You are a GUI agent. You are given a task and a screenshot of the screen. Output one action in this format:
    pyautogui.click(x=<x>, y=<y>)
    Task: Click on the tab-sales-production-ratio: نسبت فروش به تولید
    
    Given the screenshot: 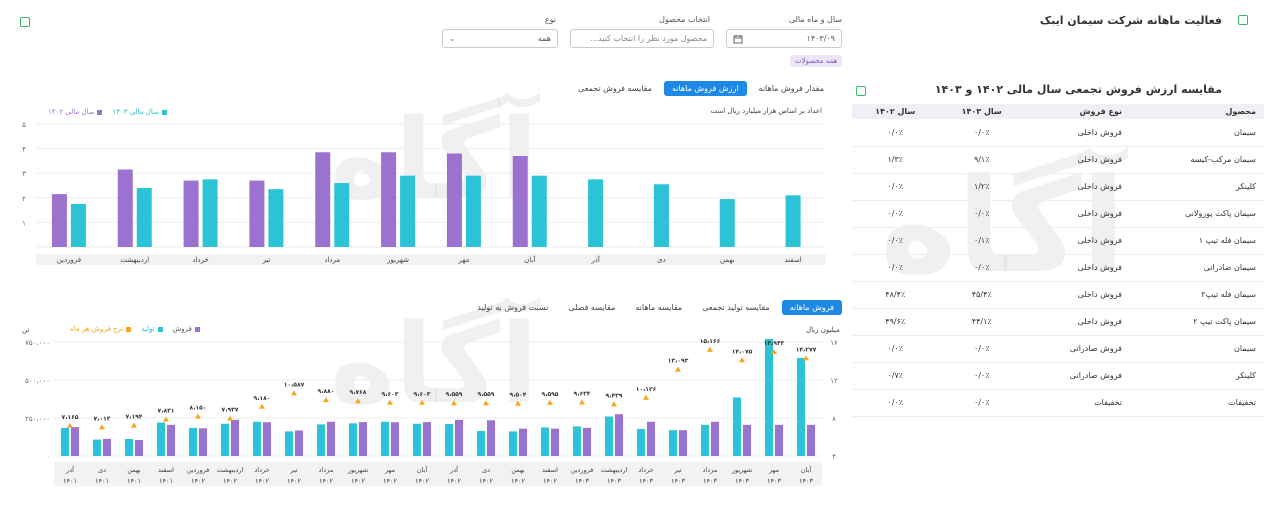 What is the action you would take?
    pyautogui.click(x=513, y=307)
    